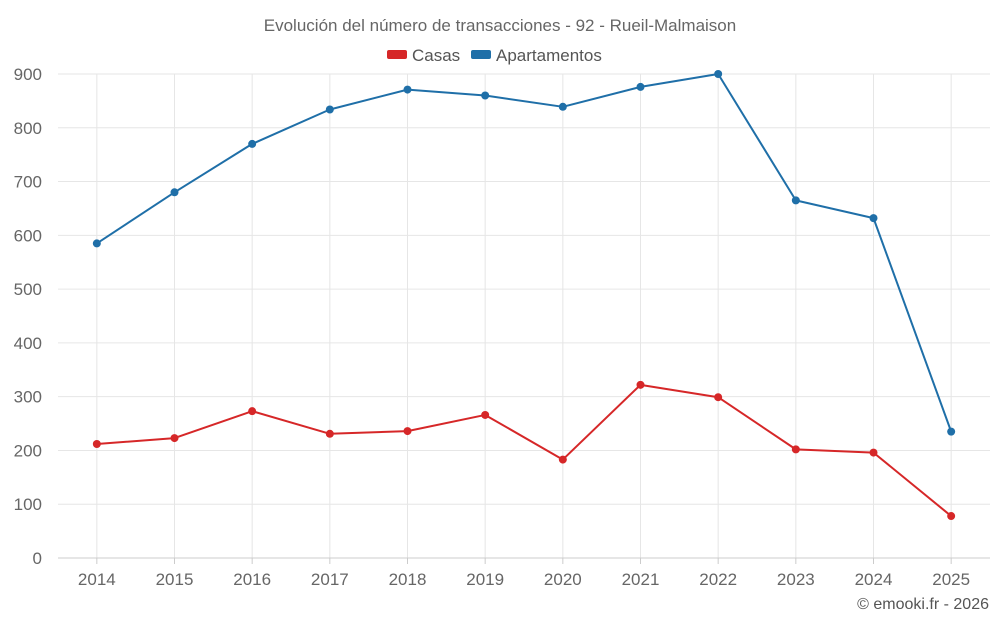  I want to click on credit-text: © emooki.fr - 2026, so click(923, 604).